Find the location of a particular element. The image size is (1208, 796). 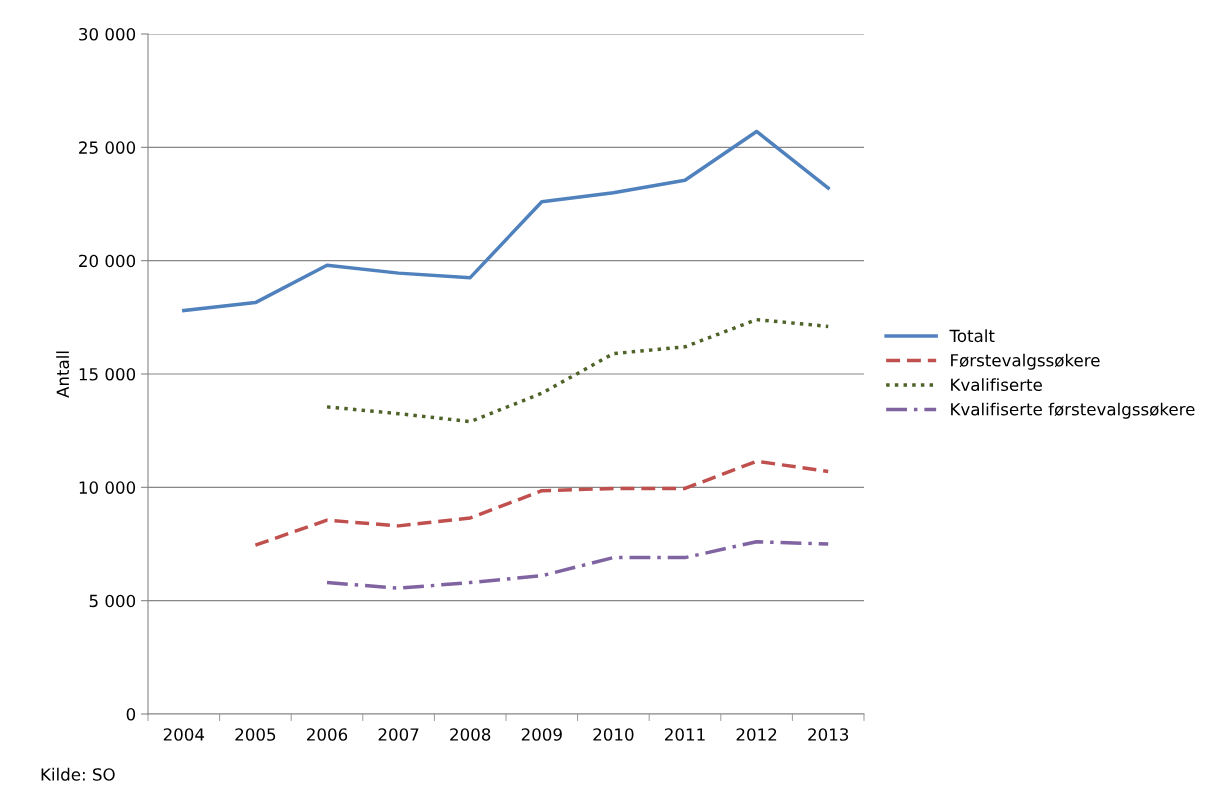

x-tick-label: 2012 is located at coordinates (756, 734).